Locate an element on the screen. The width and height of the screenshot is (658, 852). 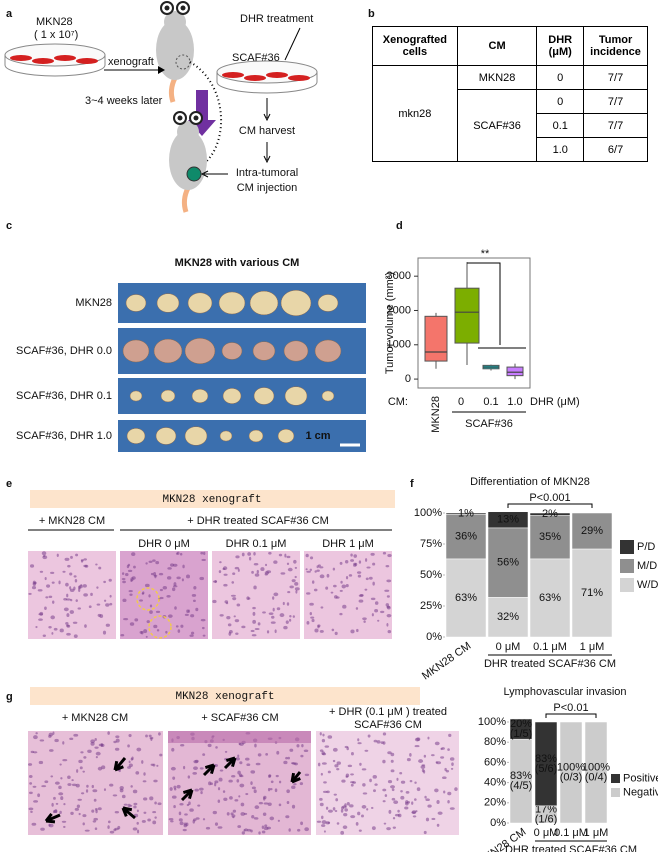
banner is located at coordinates (212, 499).